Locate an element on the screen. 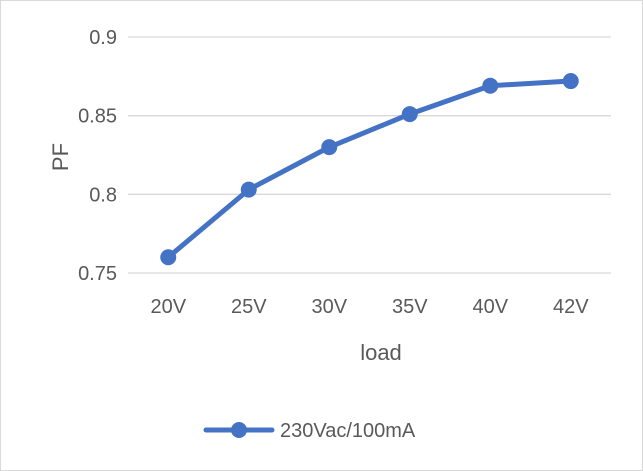  legend-label: 230Vac/100mA is located at coordinates (348, 431).